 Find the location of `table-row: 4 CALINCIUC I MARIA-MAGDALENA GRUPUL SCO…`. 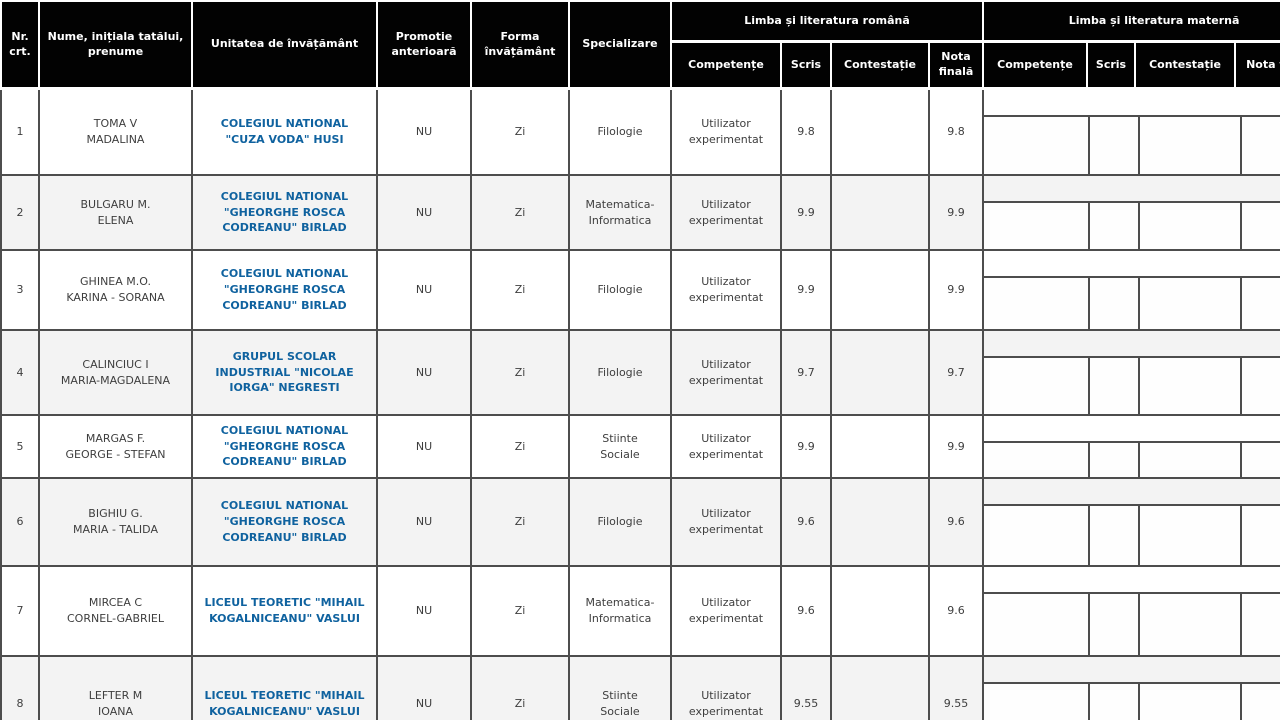

table-row: 4 CALINCIUC I MARIA-MAGDALENA GRUPUL SCO… is located at coordinates (640, 373).